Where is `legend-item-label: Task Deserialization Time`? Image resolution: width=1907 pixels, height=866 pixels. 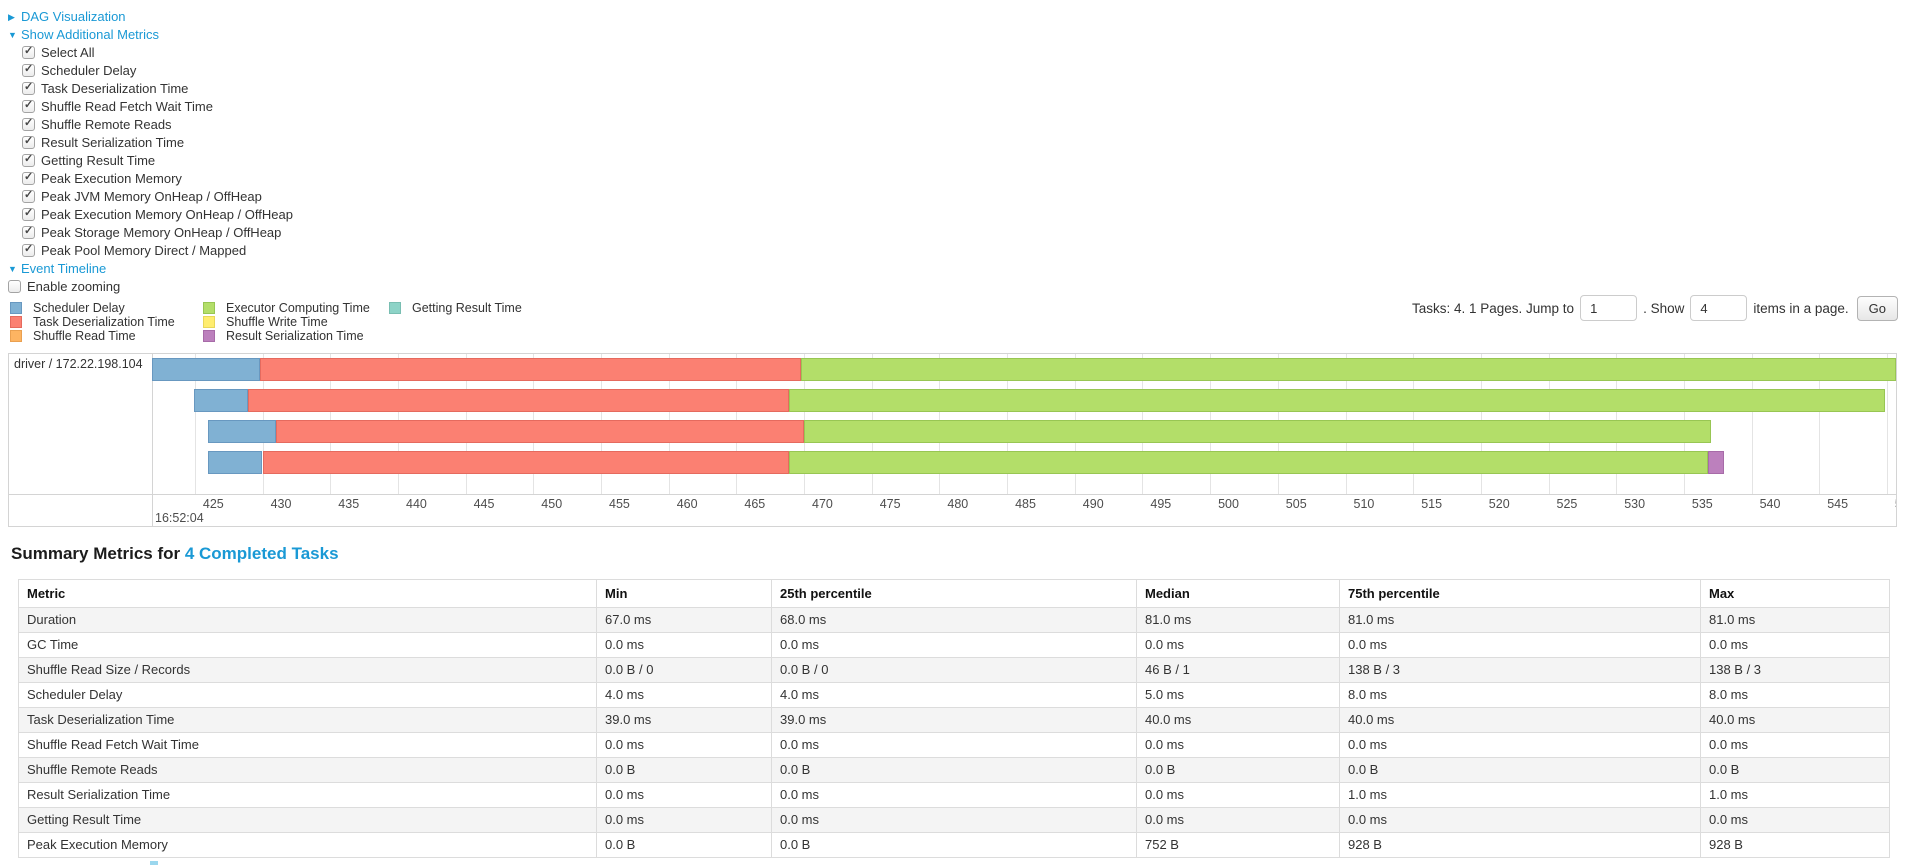 legend-item-label: Task Deserialization Time is located at coordinates (104, 321).